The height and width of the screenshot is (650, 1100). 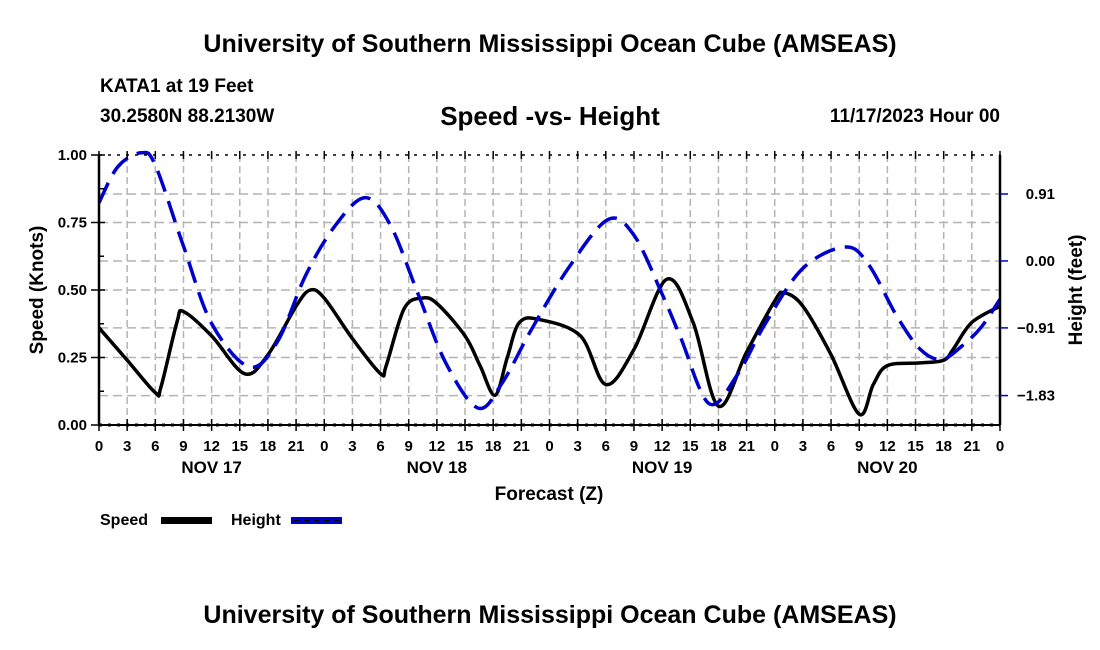 What do you see at coordinates (1036, 328) in the screenshot?
I see `y2-tick-label: −0.91` at bounding box center [1036, 328].